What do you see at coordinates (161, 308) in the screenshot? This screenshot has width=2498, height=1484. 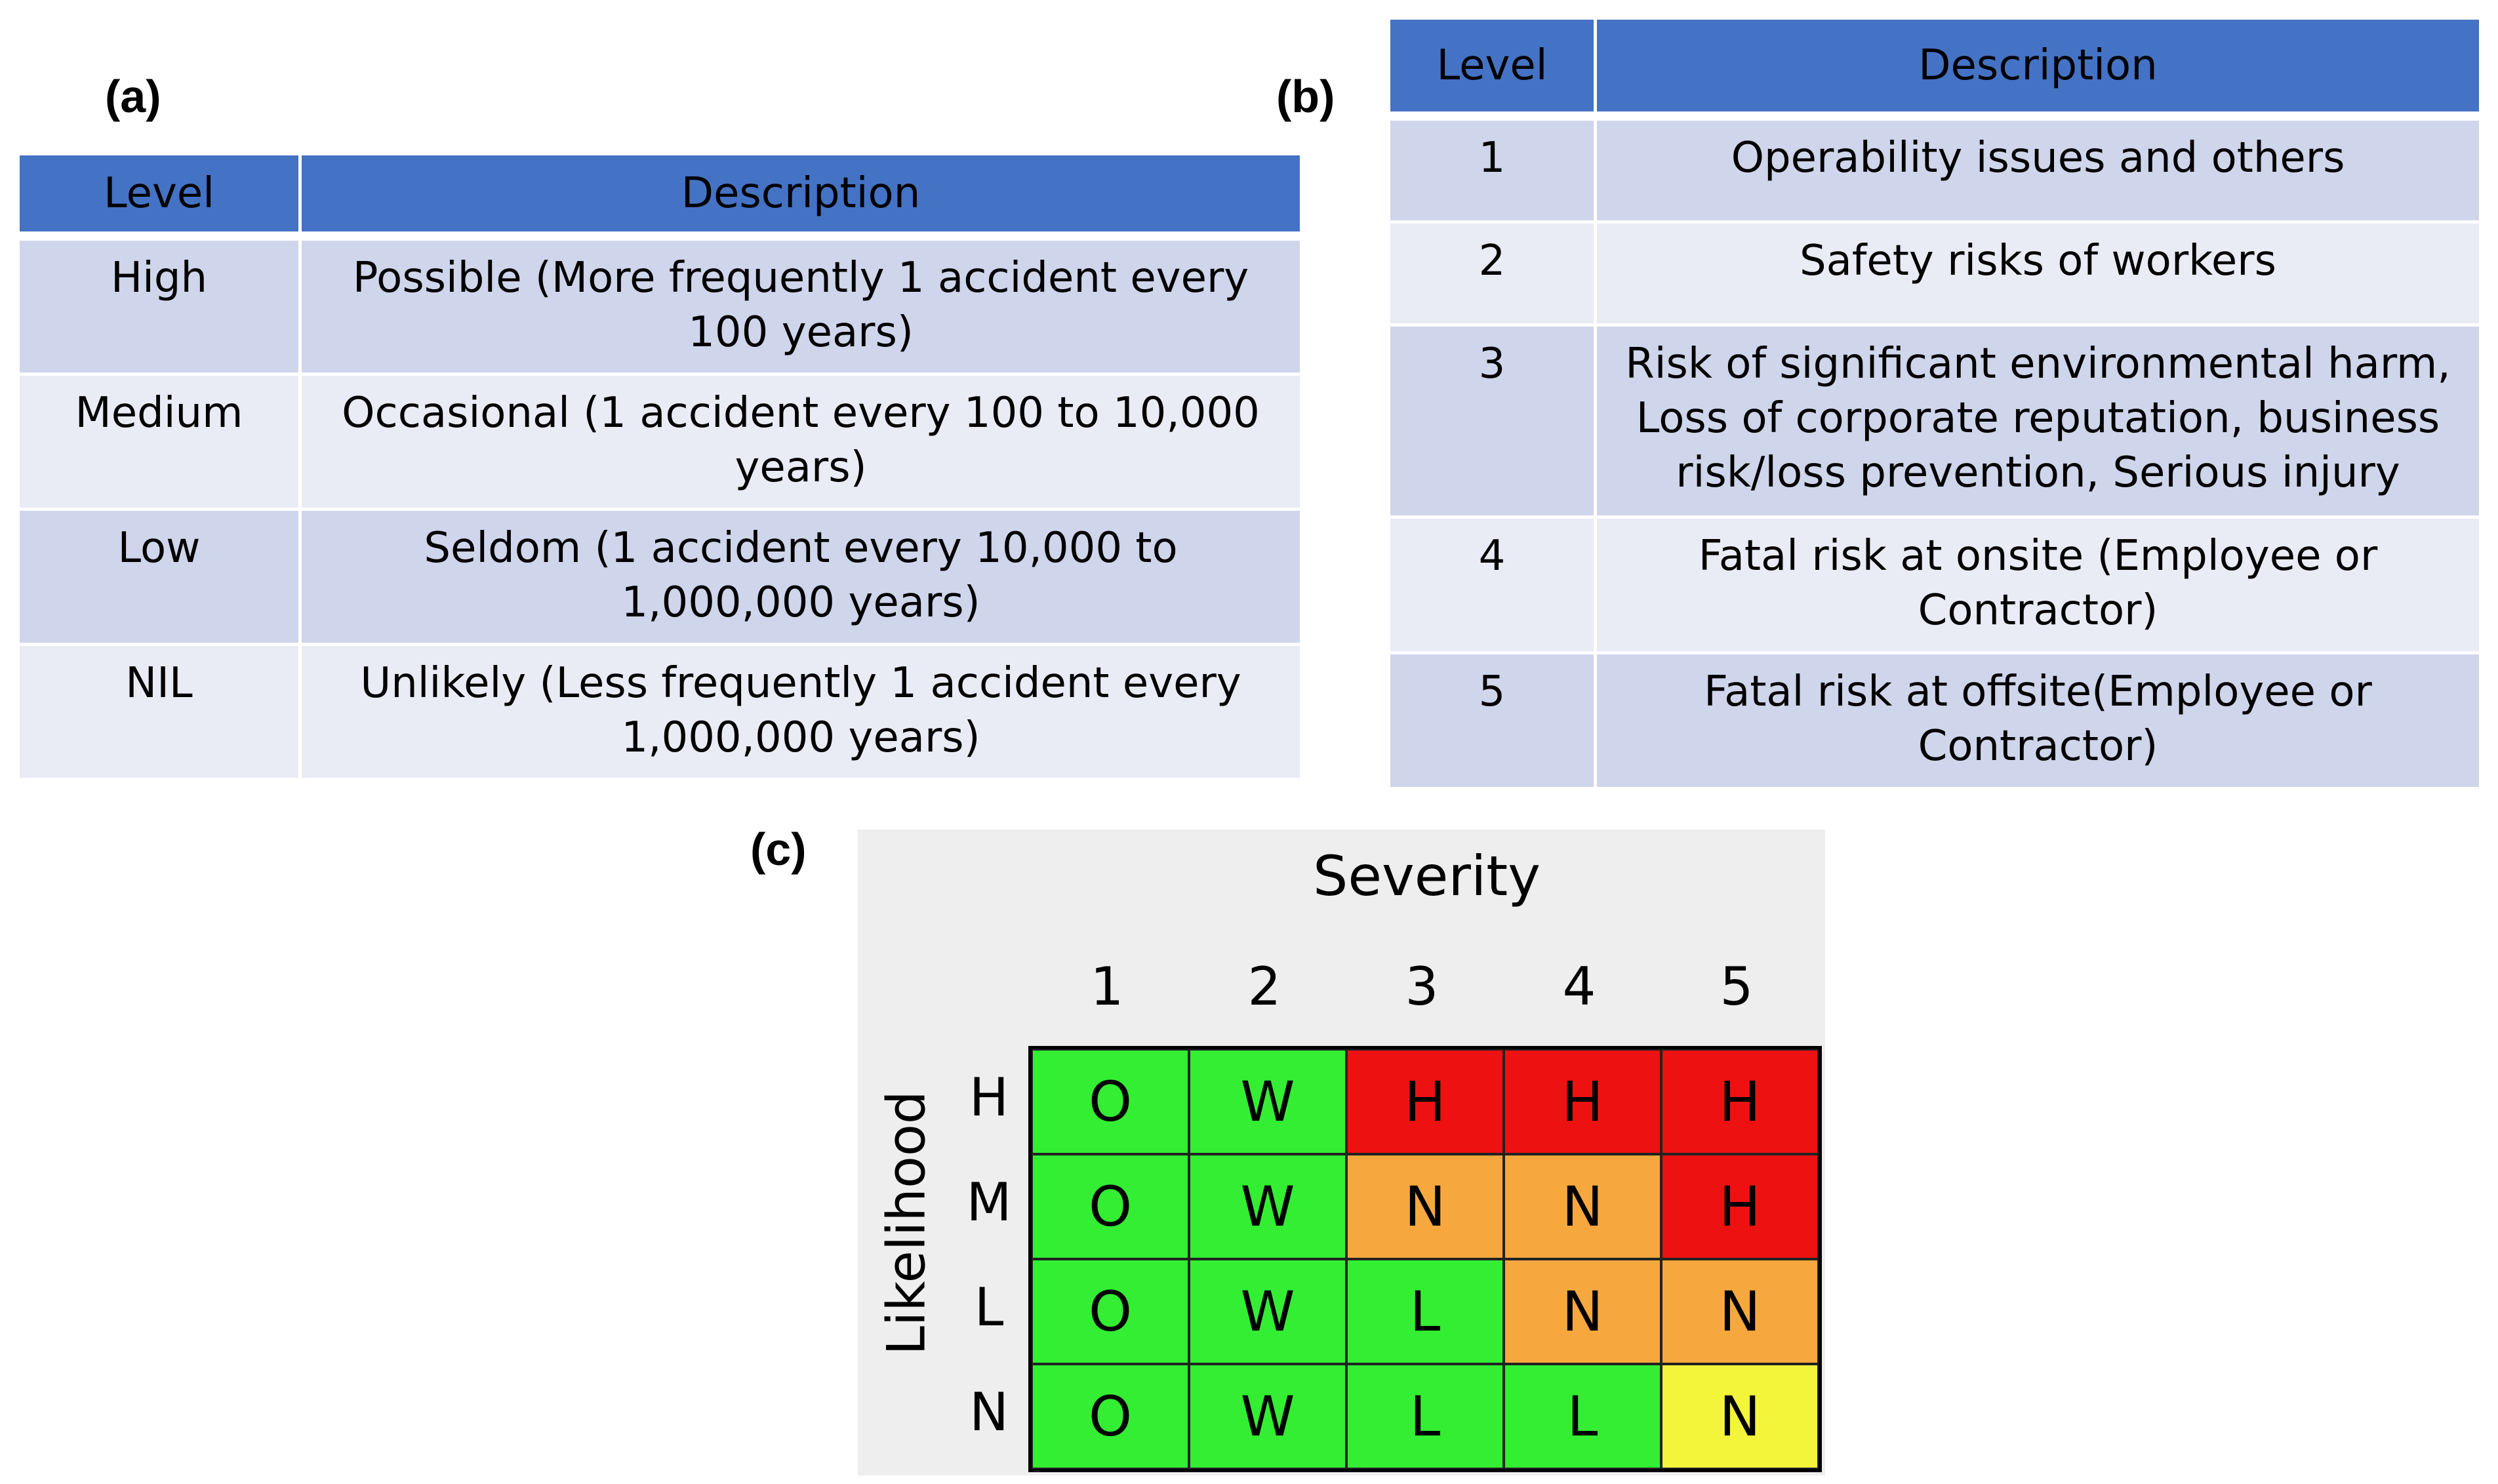 I see `likelihood-level: High` at bounding box center [161, 308].